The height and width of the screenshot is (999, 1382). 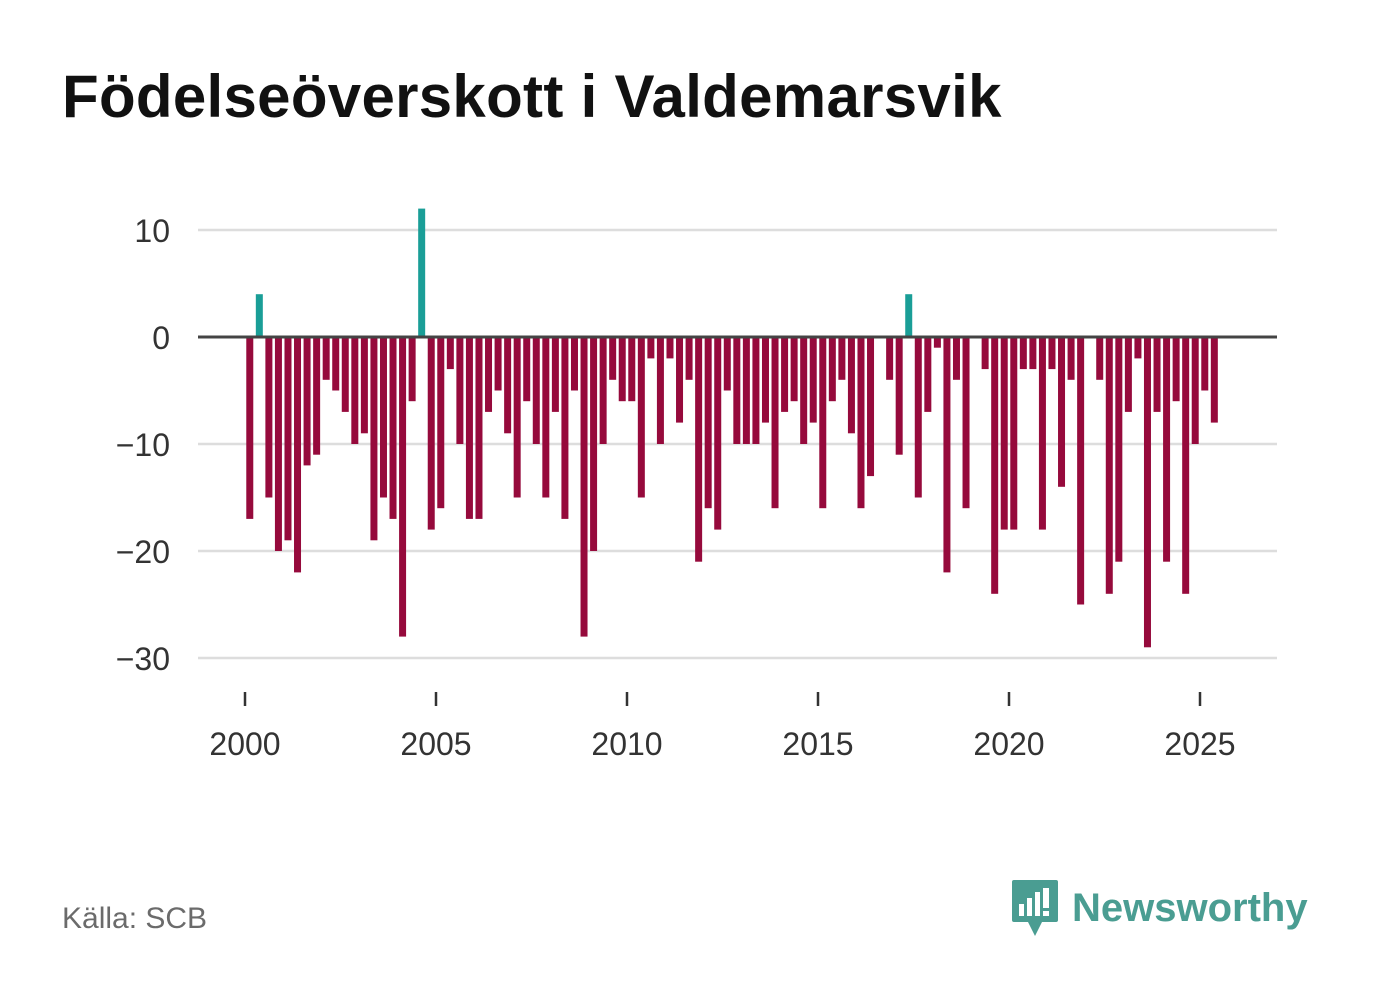 What do you see at coordinates (1008, 744) in the screenshot?
I see `x-tick-label: 2020` at bounding box center [1008, 744].